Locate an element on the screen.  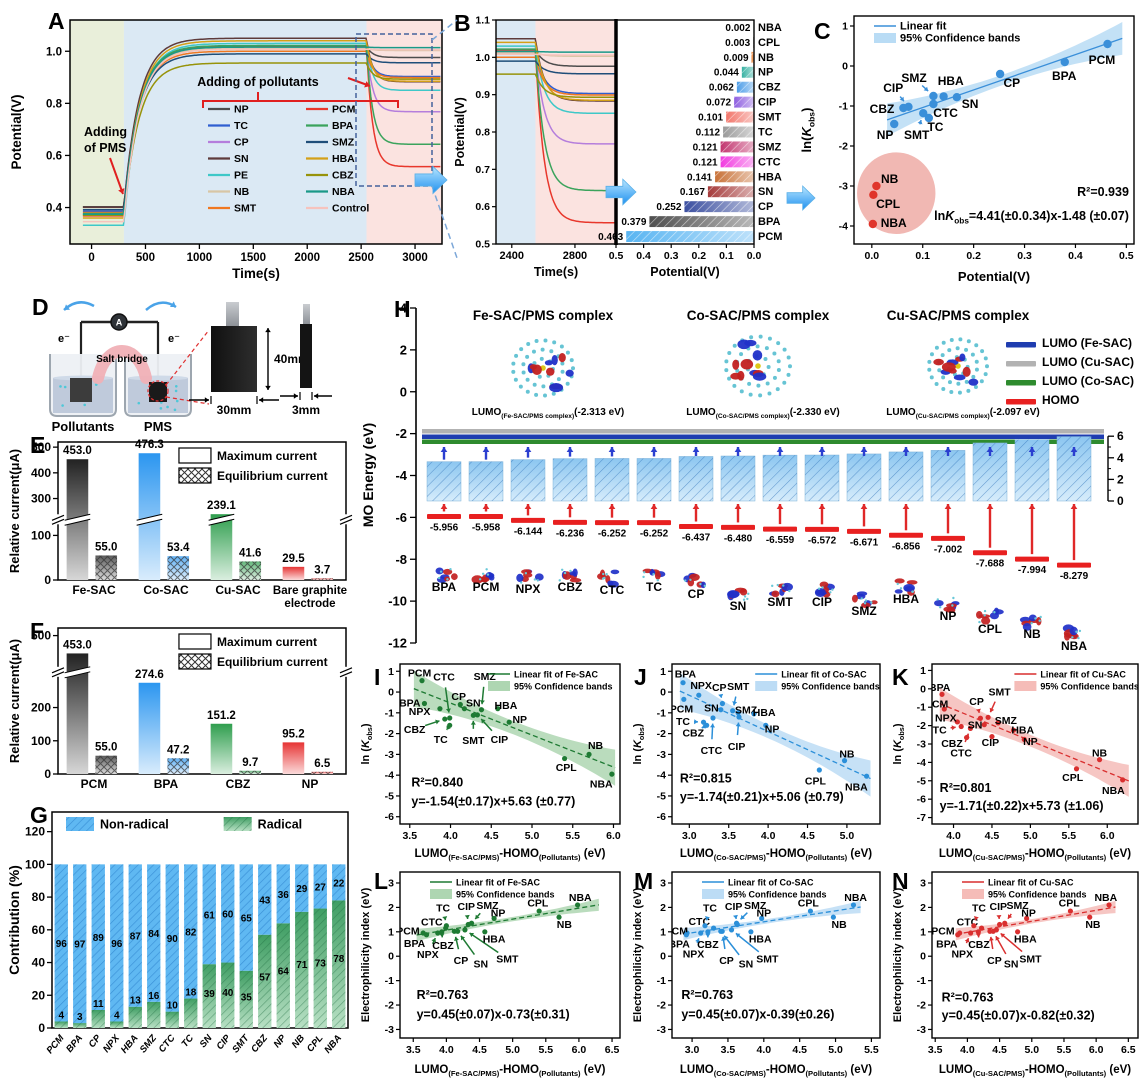
data-point-NBA is located at coordinates (867, 776).